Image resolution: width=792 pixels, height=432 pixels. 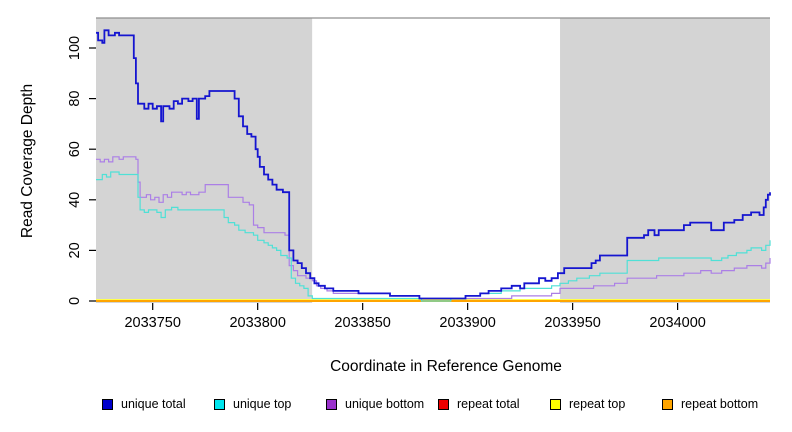 I want to click on legend-swatch-repeat-top, so click(x=555, y=404).